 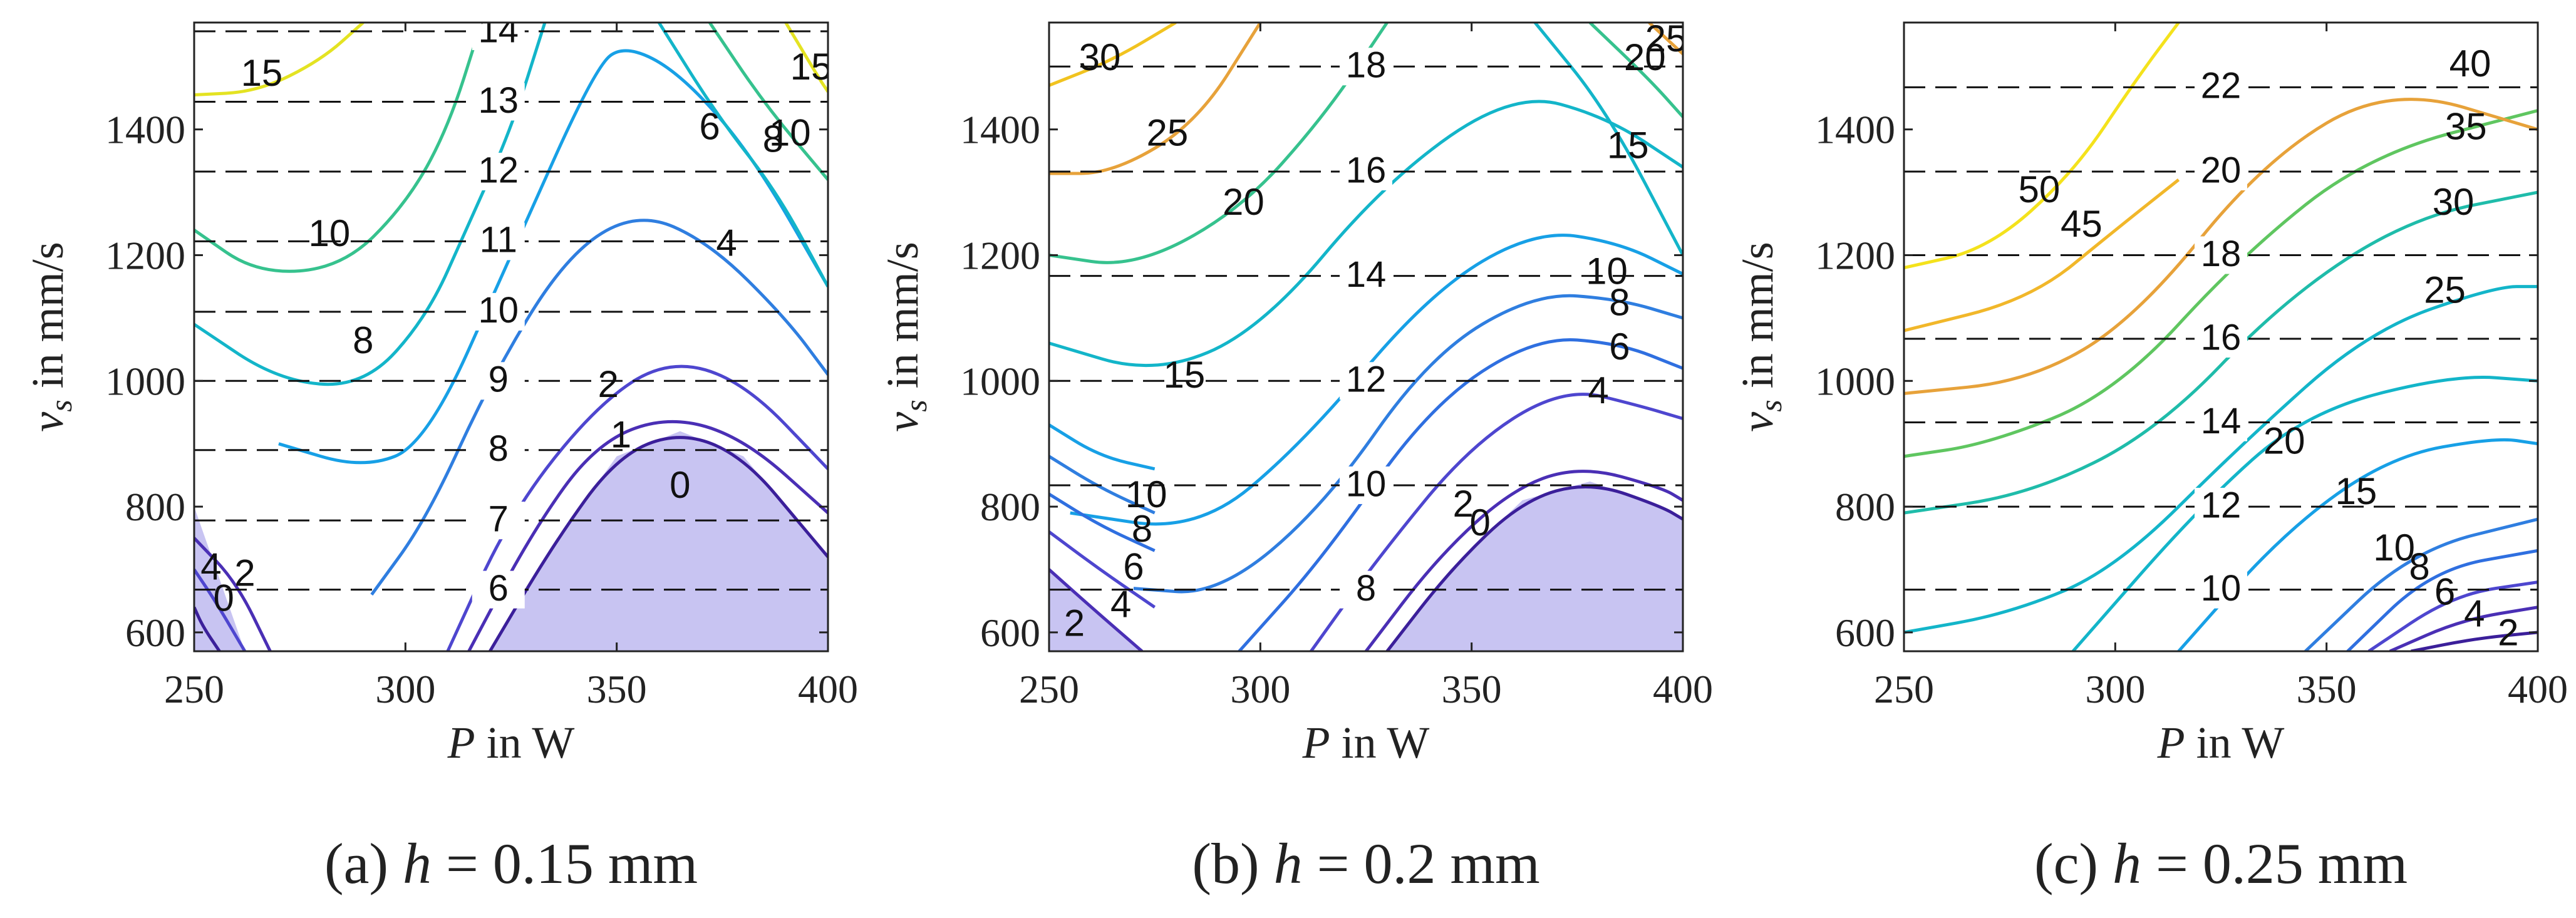 What do you see at coordinates (145, 130) in the screenshot?
I see `y-tick-label: 1400` at bounding box center [145, 130].